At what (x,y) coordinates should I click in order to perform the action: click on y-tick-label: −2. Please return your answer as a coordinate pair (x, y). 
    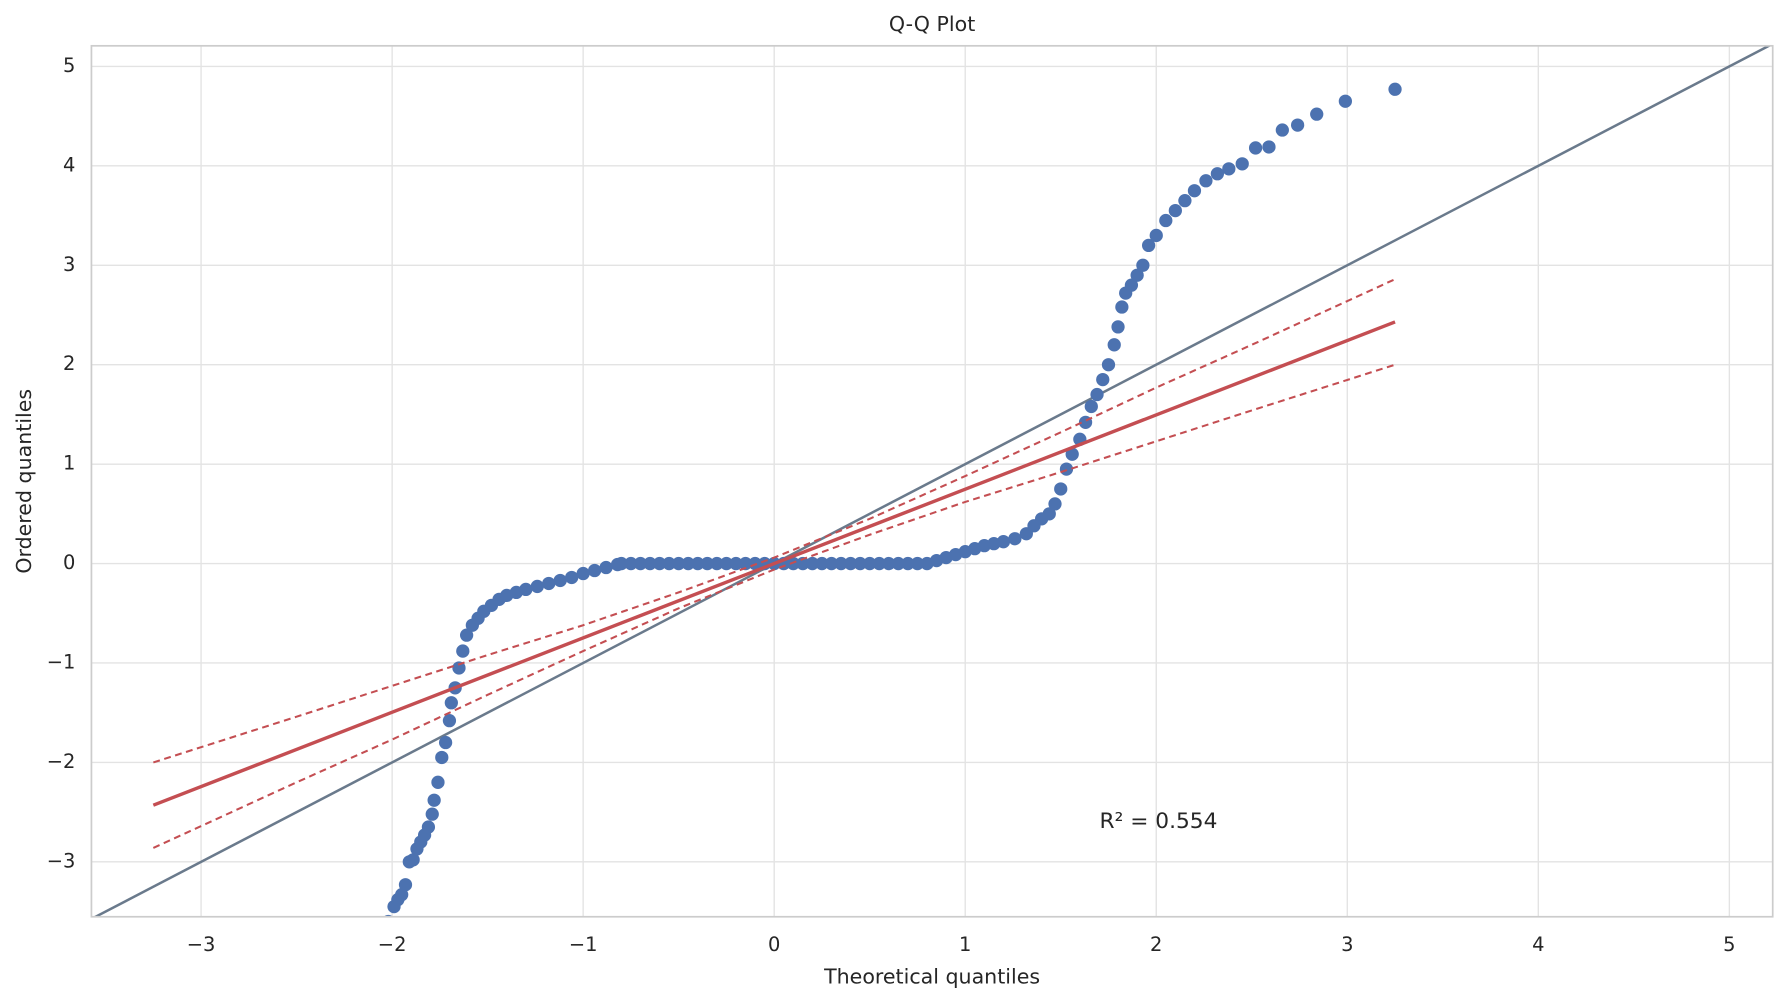
    Looking at the image, I should click on (61, 761).